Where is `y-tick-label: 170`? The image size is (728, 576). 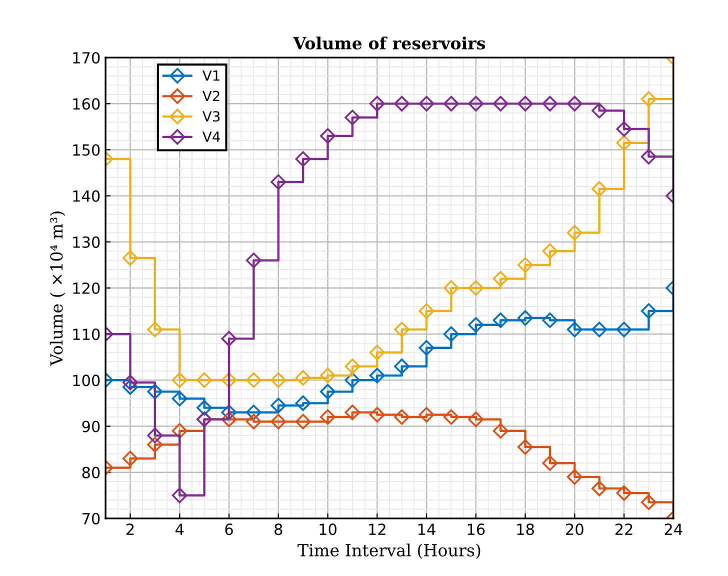
y-tick-label: 170 is located at coordinates (86, 58).